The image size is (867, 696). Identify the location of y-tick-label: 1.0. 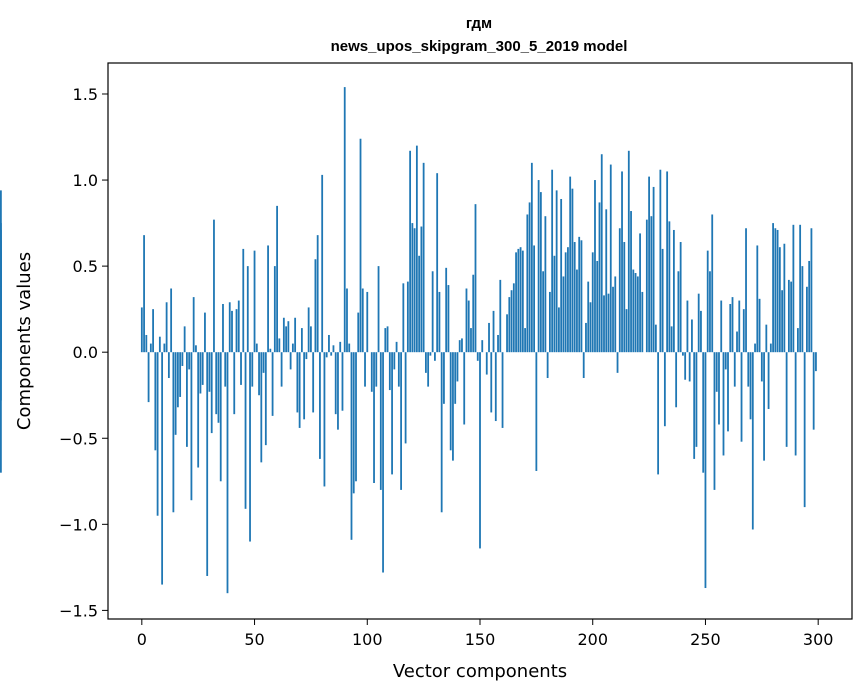
(85, 180).